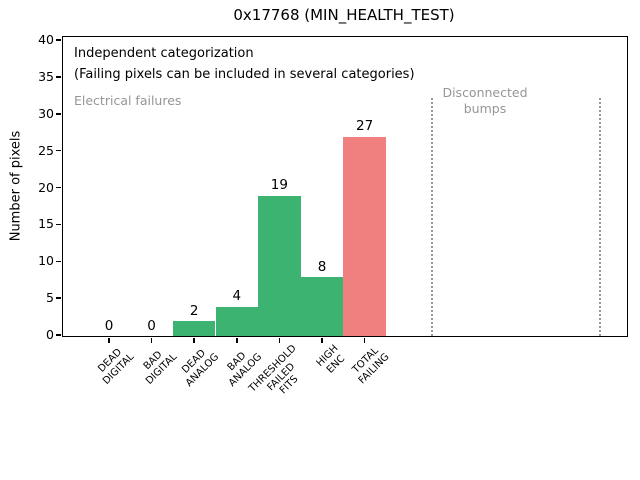  What do you see at coordinates (46, 261) in the screenshot?
I see `y-tick-label: 10` at bounding box center [46, 261].